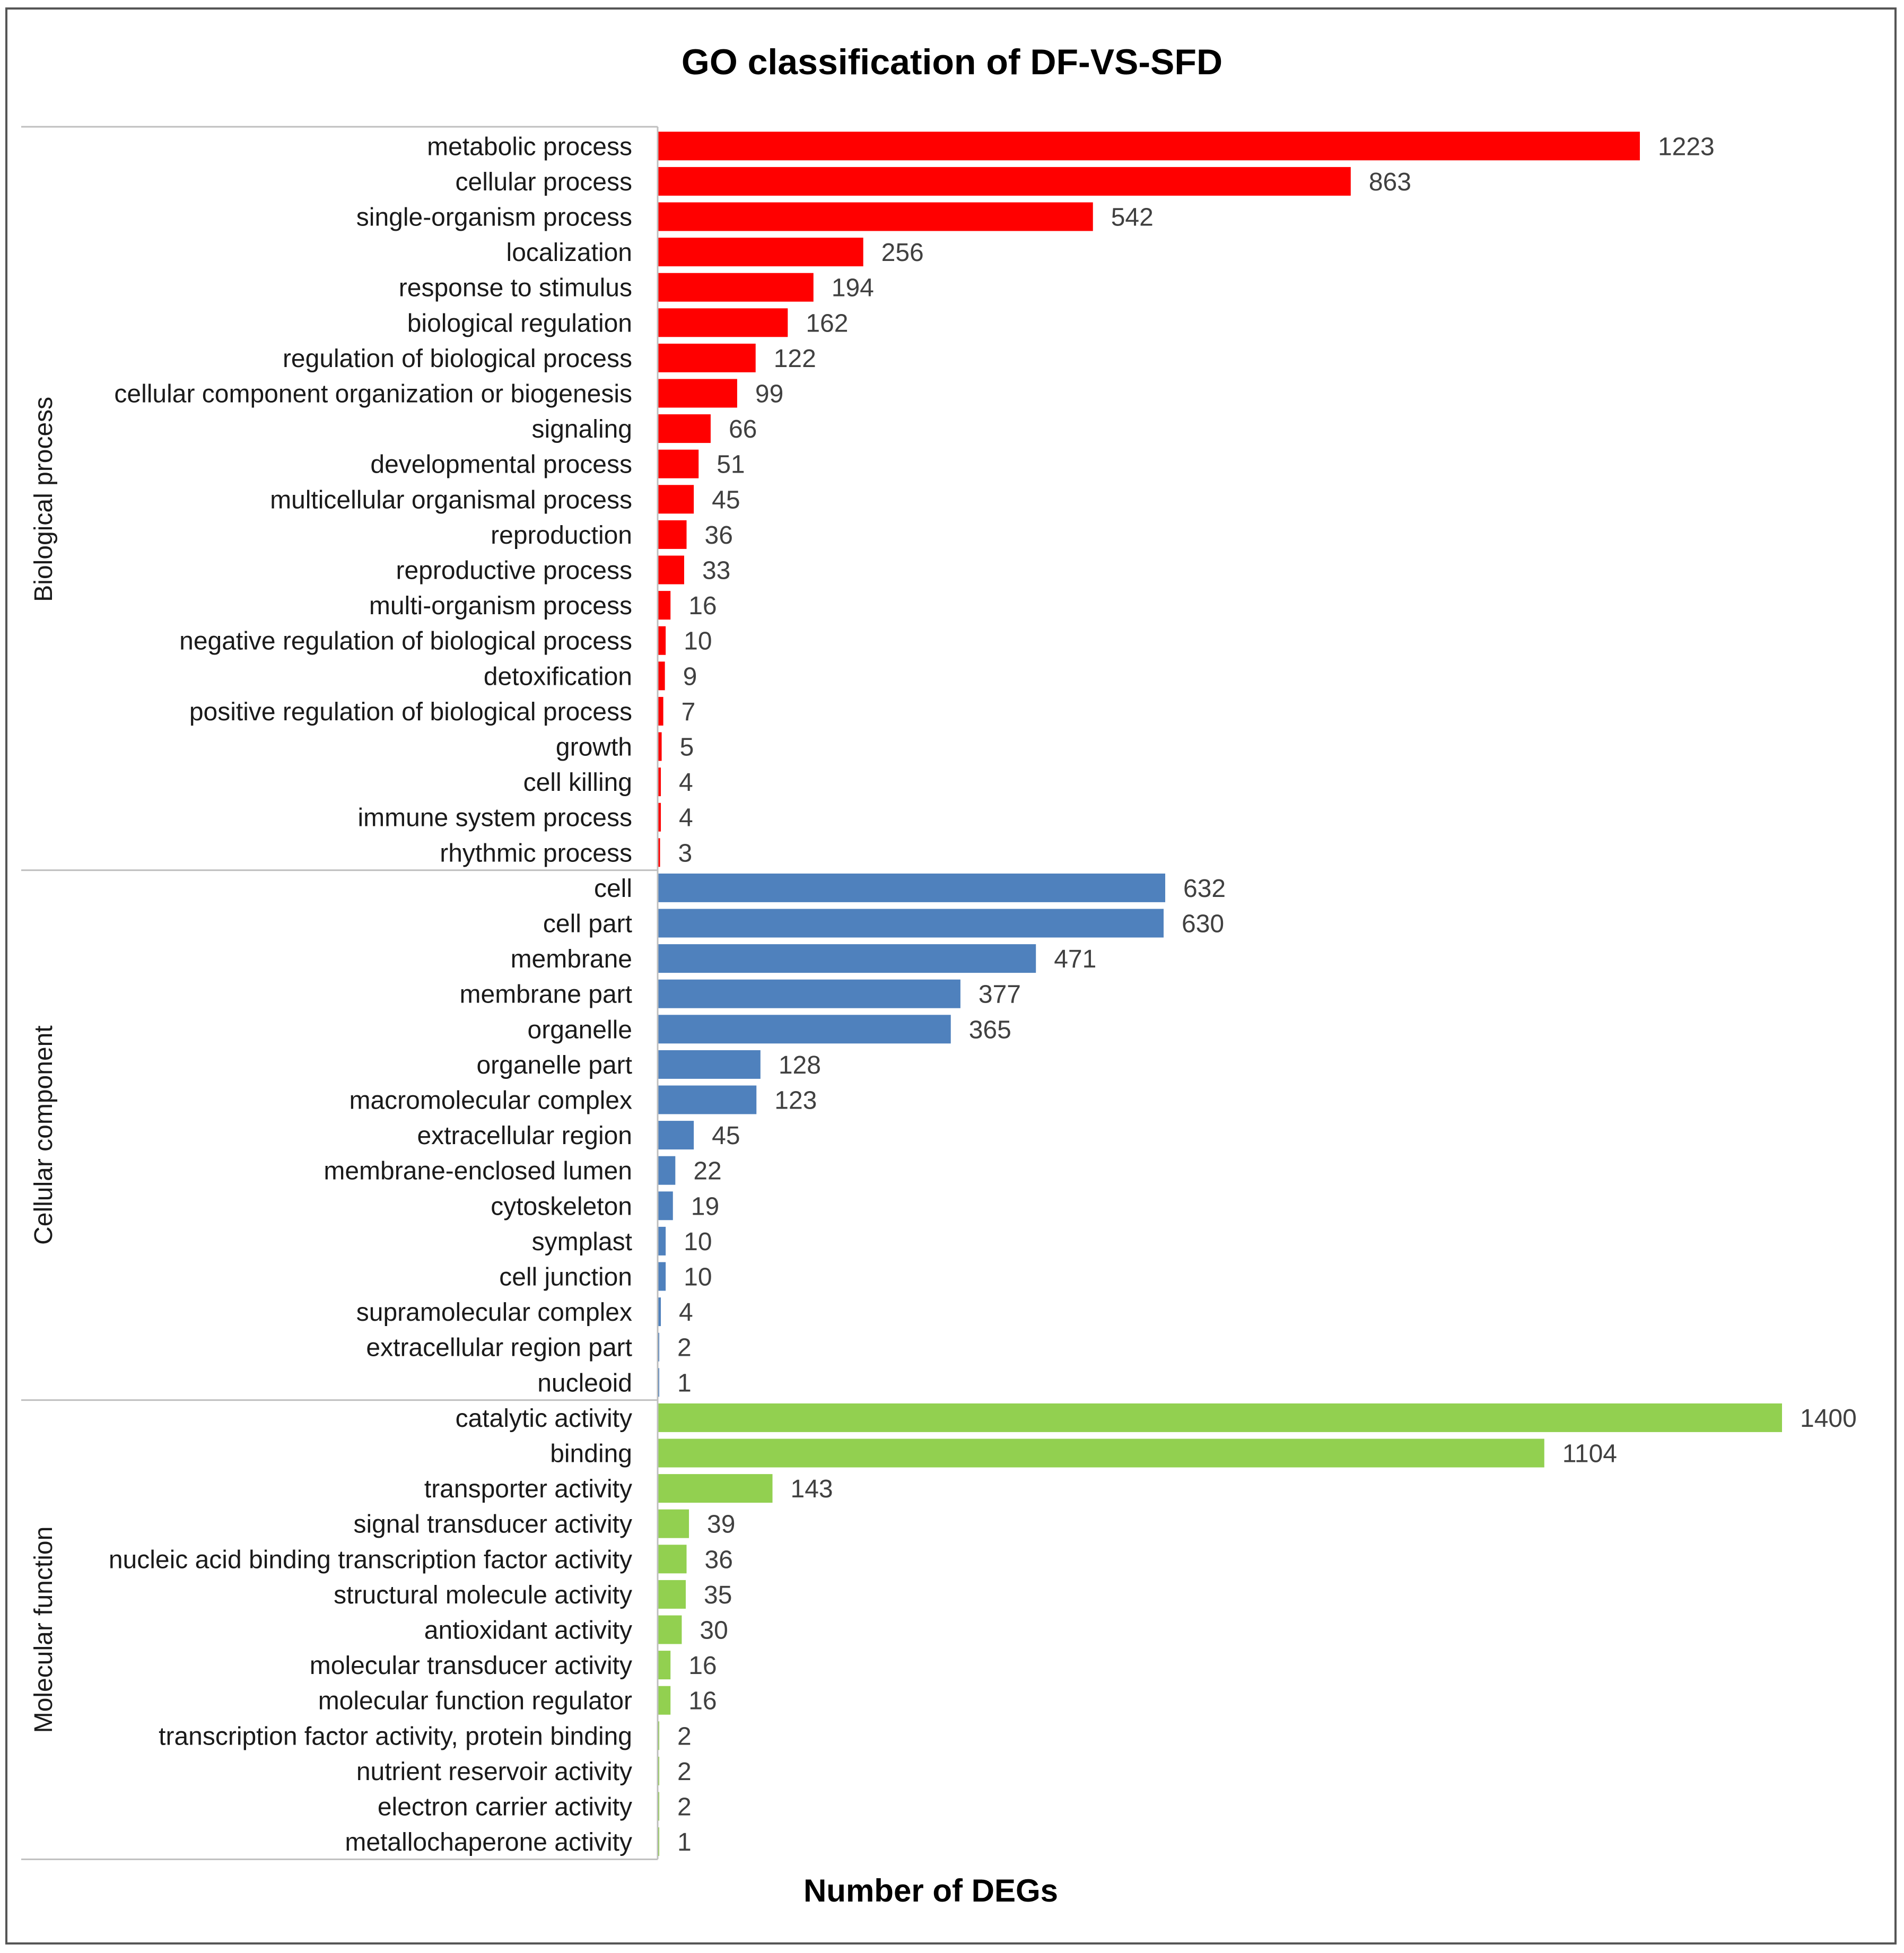 Image resolution: width=1904 pixels, height=1953 pixels. I want to click on category-label: regulation of biological process, so click(457, 359).